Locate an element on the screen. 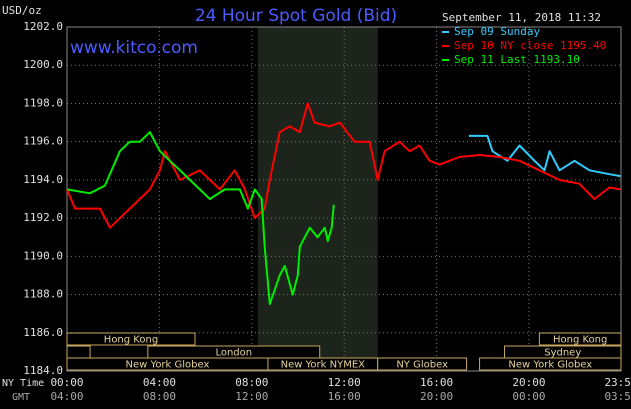 This screenshot has height=409, width=631. session-label: London is located at coordinates (233, 353).